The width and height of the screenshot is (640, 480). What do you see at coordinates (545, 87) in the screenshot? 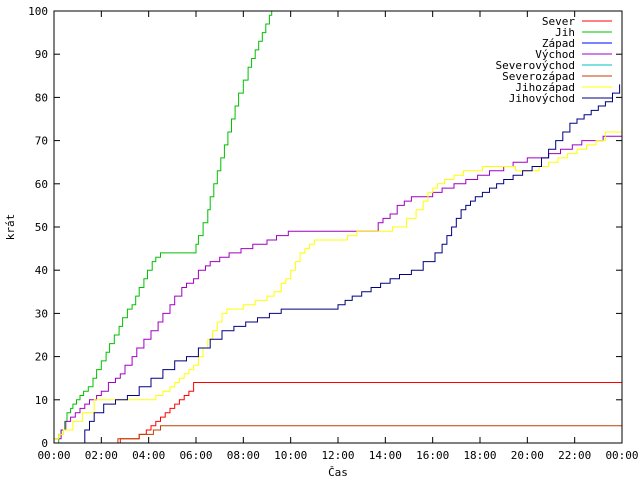
I see `legend-label: Jihozápad` at bounding box center [545, 87].